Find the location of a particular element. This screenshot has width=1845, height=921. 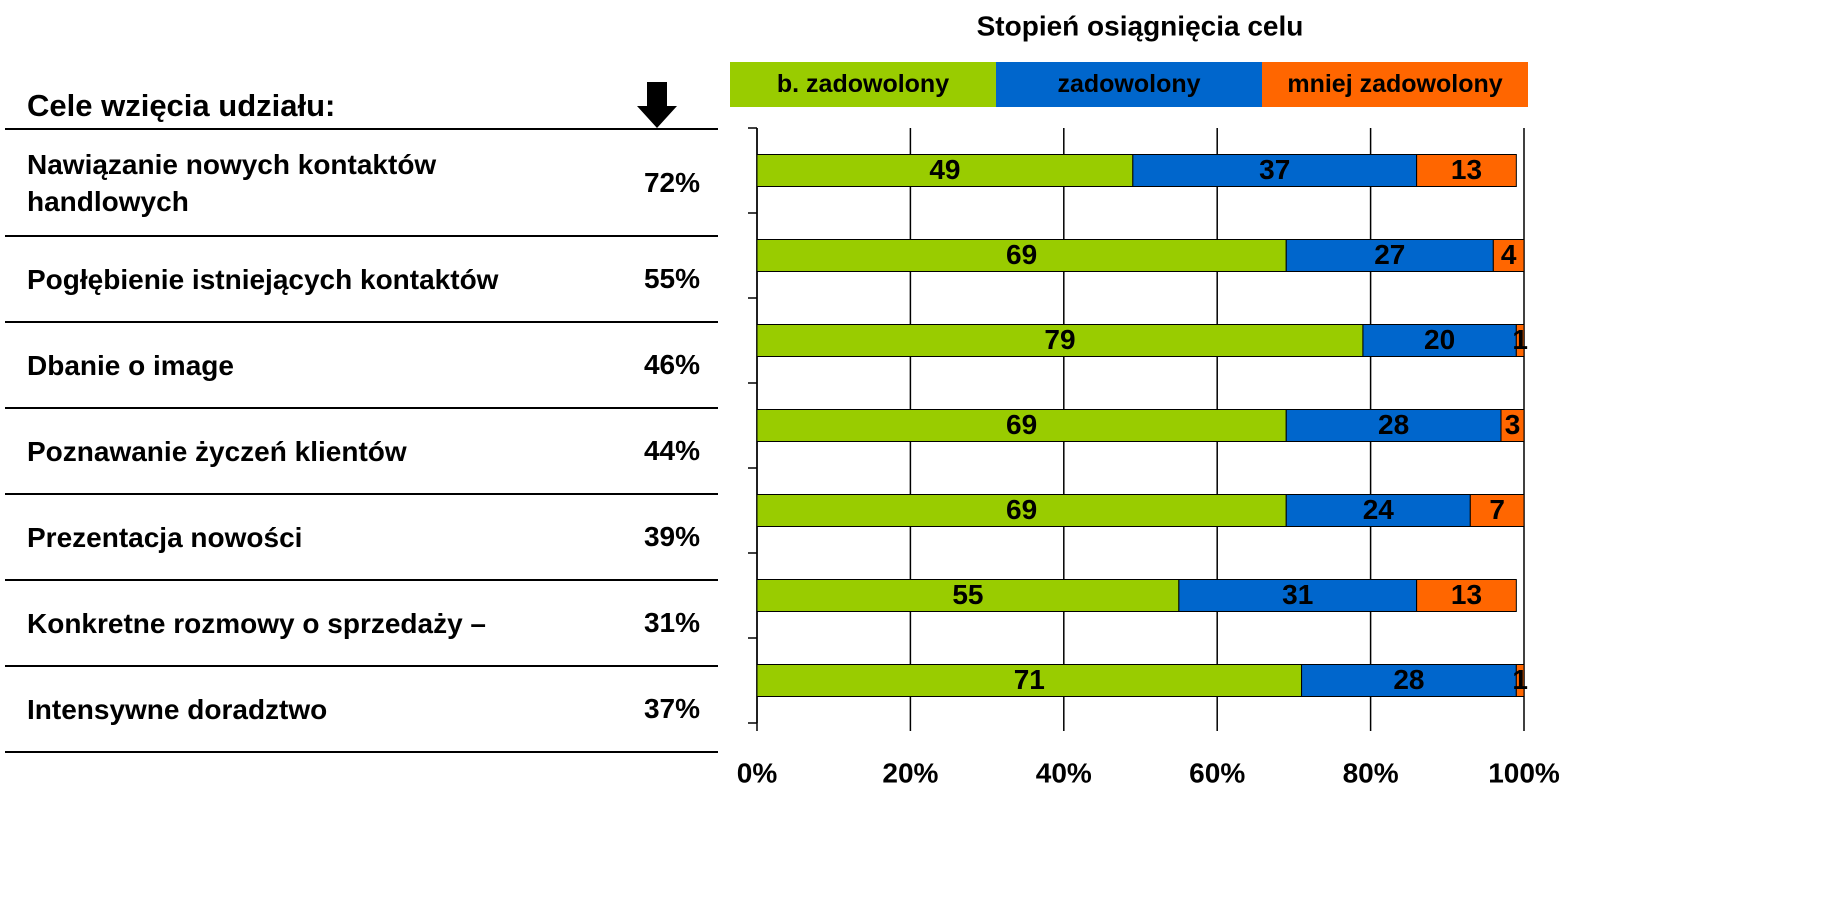

bar-value-label: 27 is located at coordinates (1389, 254).